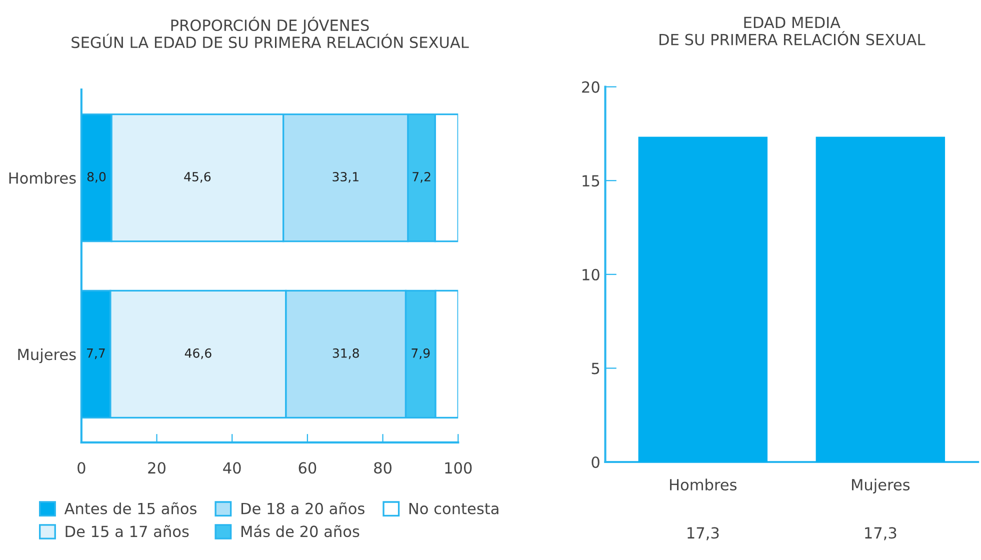 Image resolution: width=981 pixels, height=560 pixels. Describe the element at coordinates (596, 368) in the screenshot. I see `y-tick-label: 5` at that location.